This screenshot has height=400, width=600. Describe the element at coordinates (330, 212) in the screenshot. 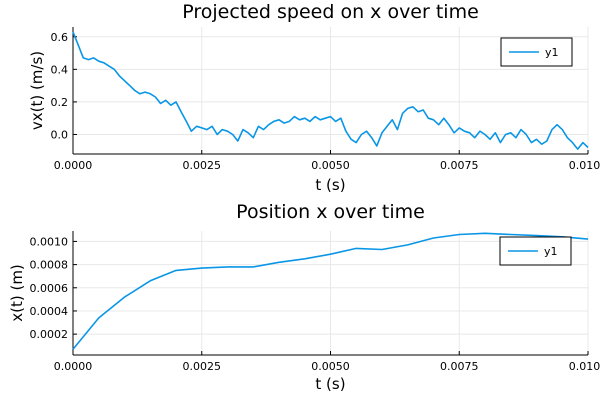

I see `chart-title: Position x over time` at that location.